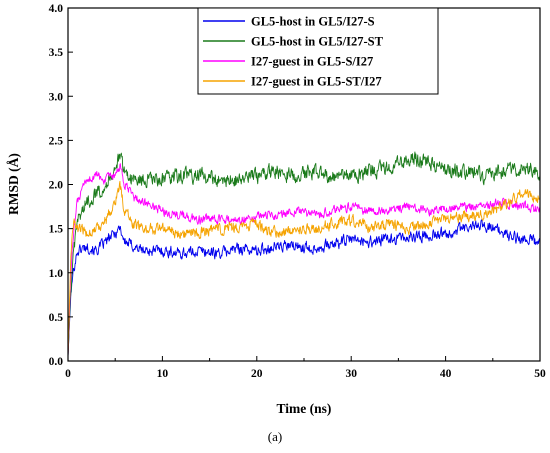 The image size is (550, 453). What do you see at coordinates (56, 318) in the screenshot?
I see `y-tick-label: 0.5` at bounding box center [56, 318].